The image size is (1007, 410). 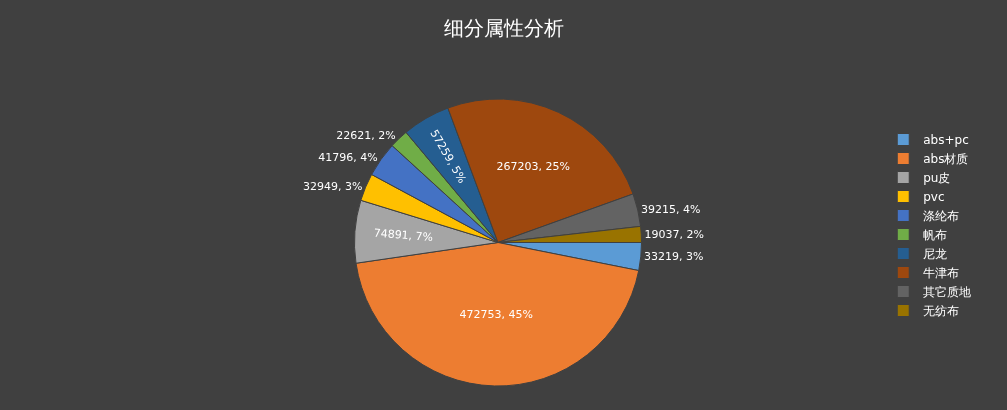 What do you see at coordinates (503, 27) in the screenshot?
I see `chart-title: 细分属性分析` at bounding box center [503, 27].